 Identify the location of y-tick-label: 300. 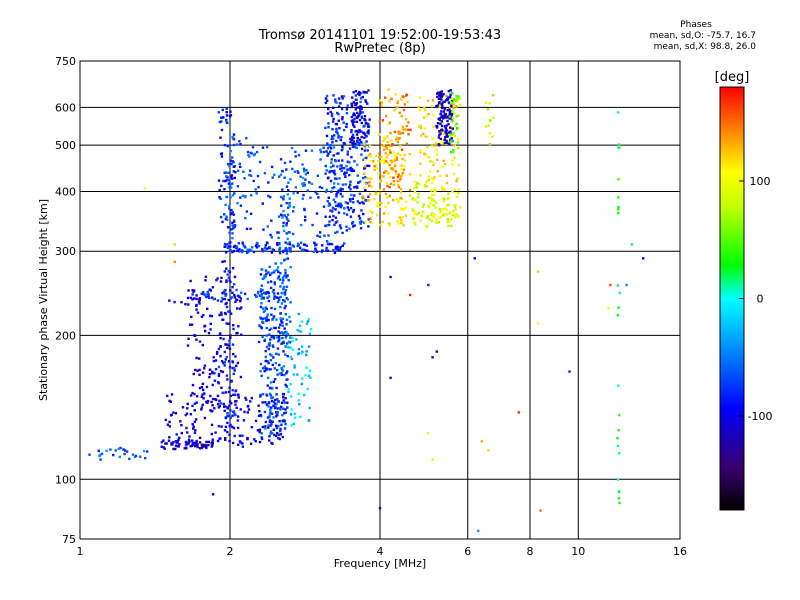
(65, 251).